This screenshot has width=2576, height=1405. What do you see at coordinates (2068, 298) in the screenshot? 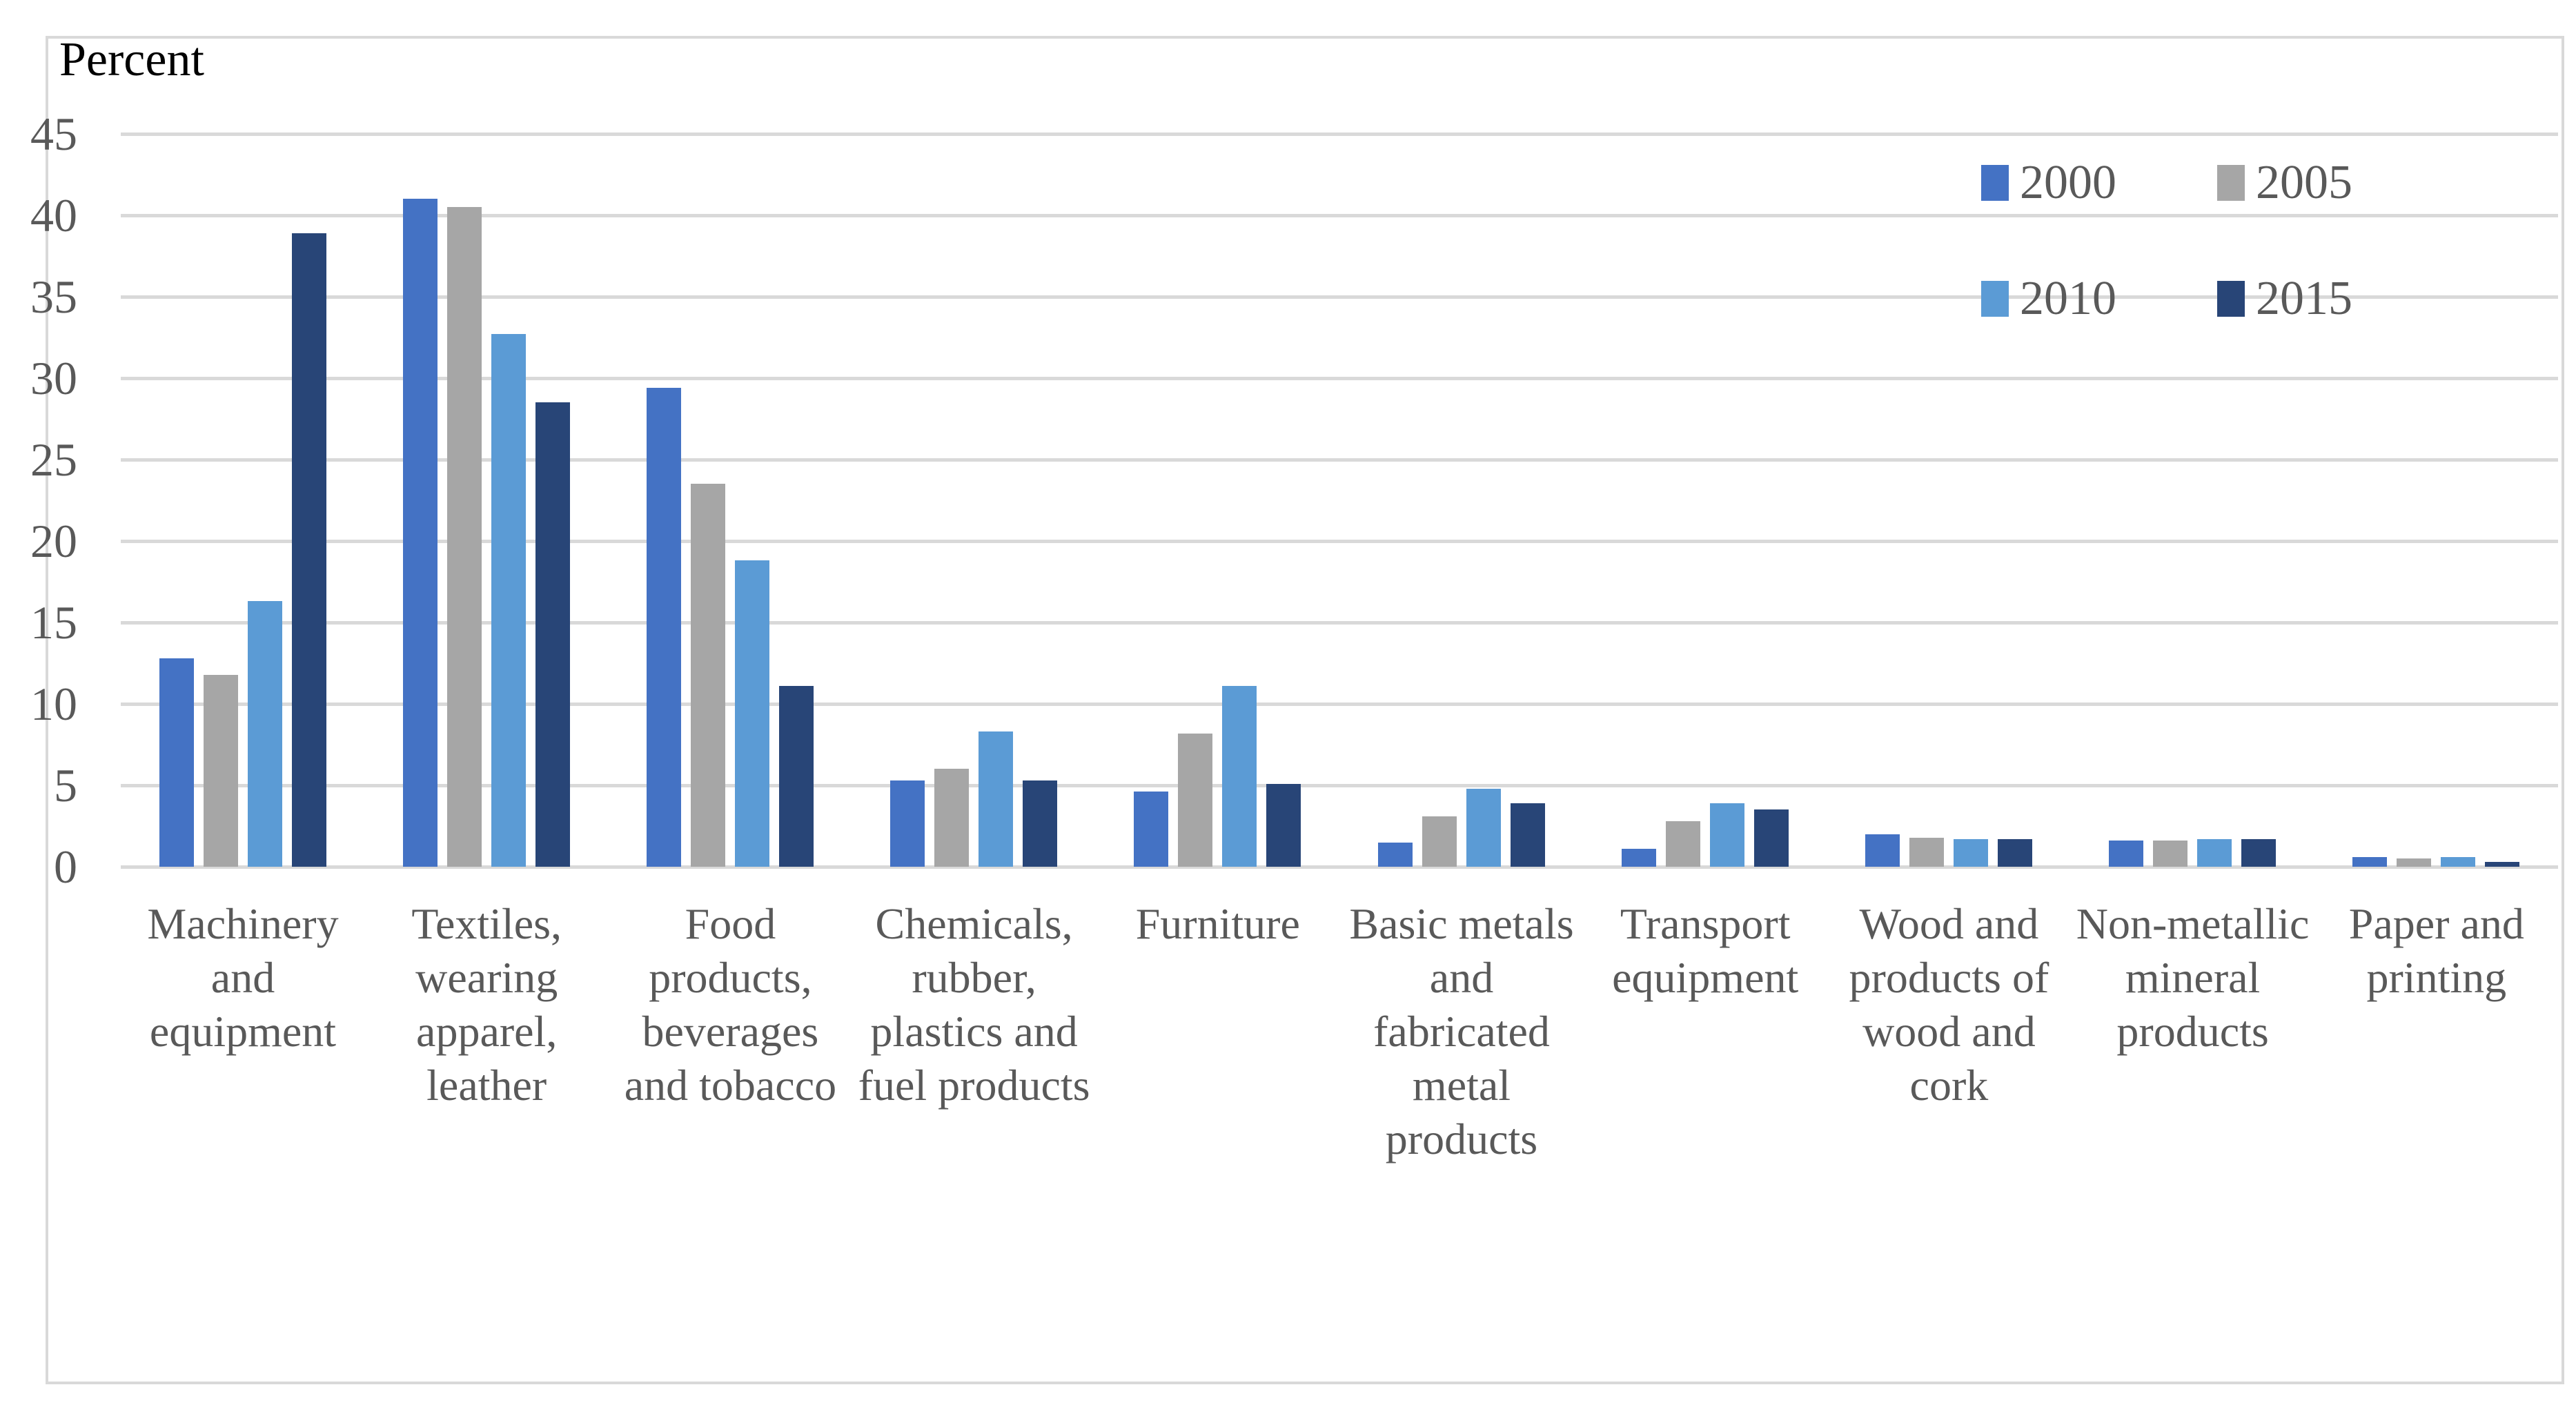
I see `legend-label-2010: 2010` at bounding box center [2068, 298].